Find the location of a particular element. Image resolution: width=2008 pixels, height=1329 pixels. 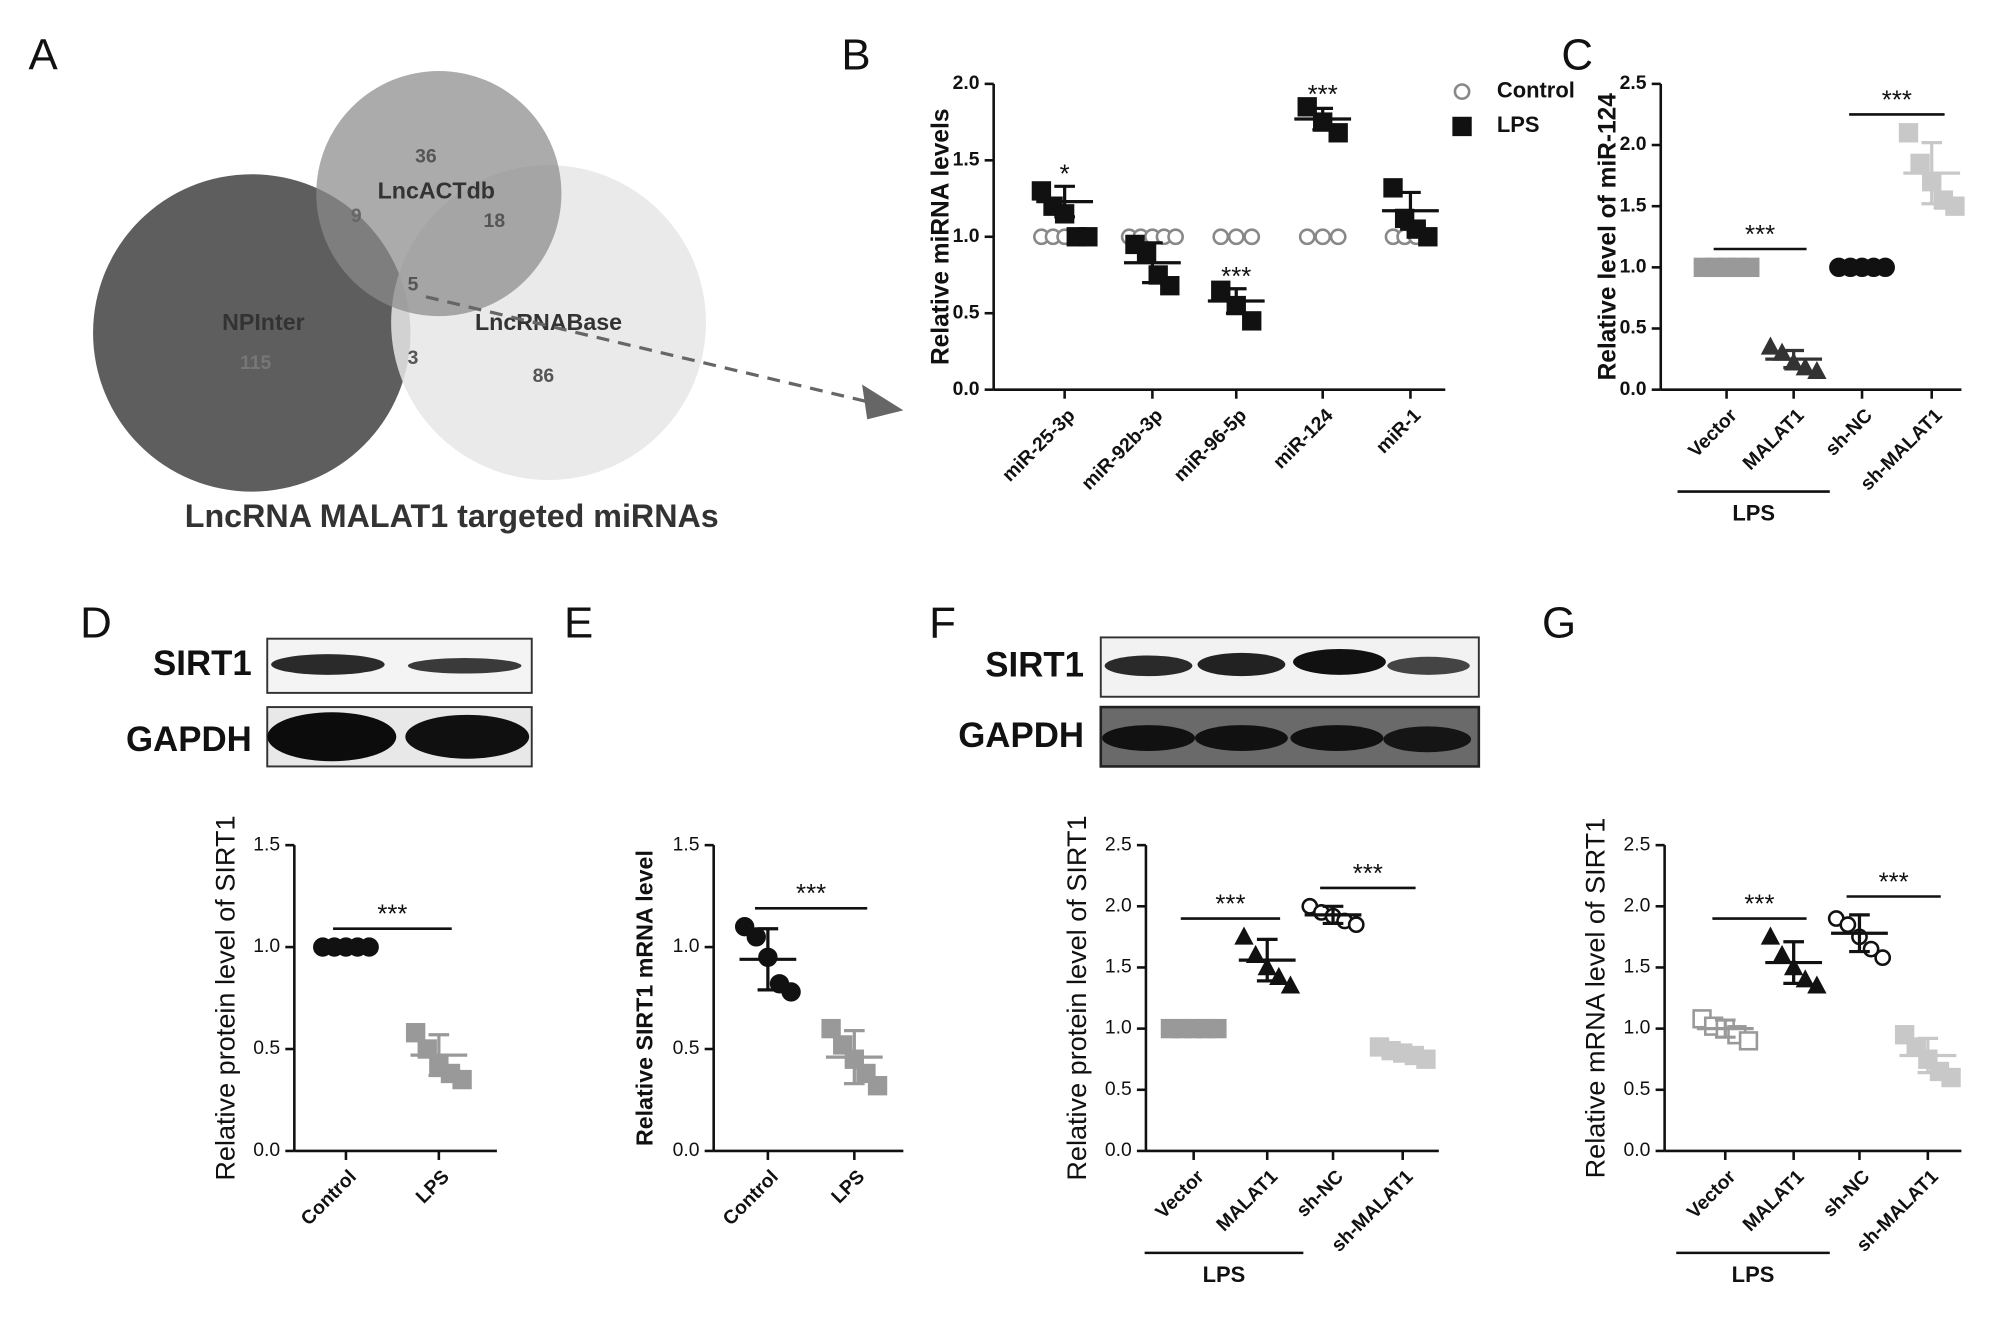

x-tick-label: miR-25-3p is located at coordinates (1039, 445).